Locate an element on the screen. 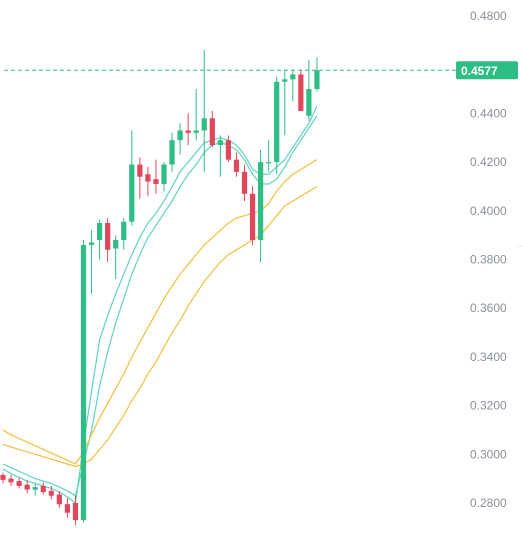 The width and height of the screenshot is (523, 539). y-tick-label: 0.3400 is located at coordinates (488, 357).